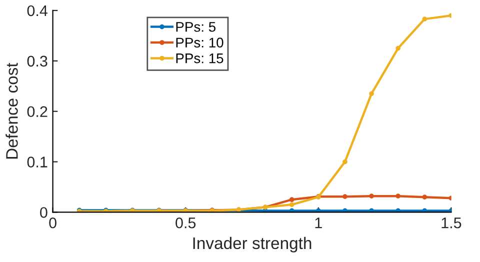  What do you see at coordinates (37, 162) in the screenshot?
I see `y-tick-label: 0.1` at bounding box center [37, 162].